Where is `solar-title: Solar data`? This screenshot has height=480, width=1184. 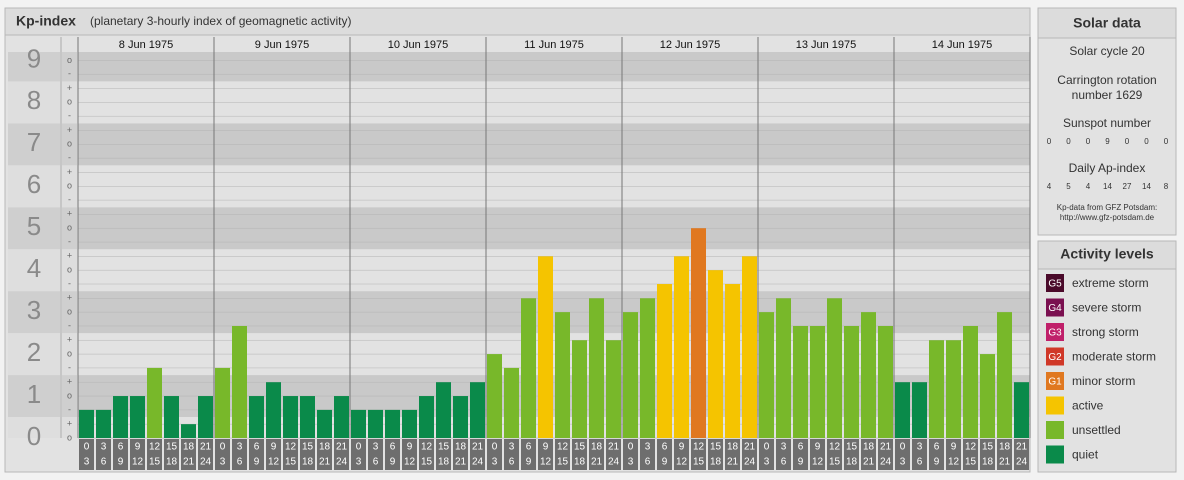
solar-title: Solar data is located at coordinates (1107, 23).